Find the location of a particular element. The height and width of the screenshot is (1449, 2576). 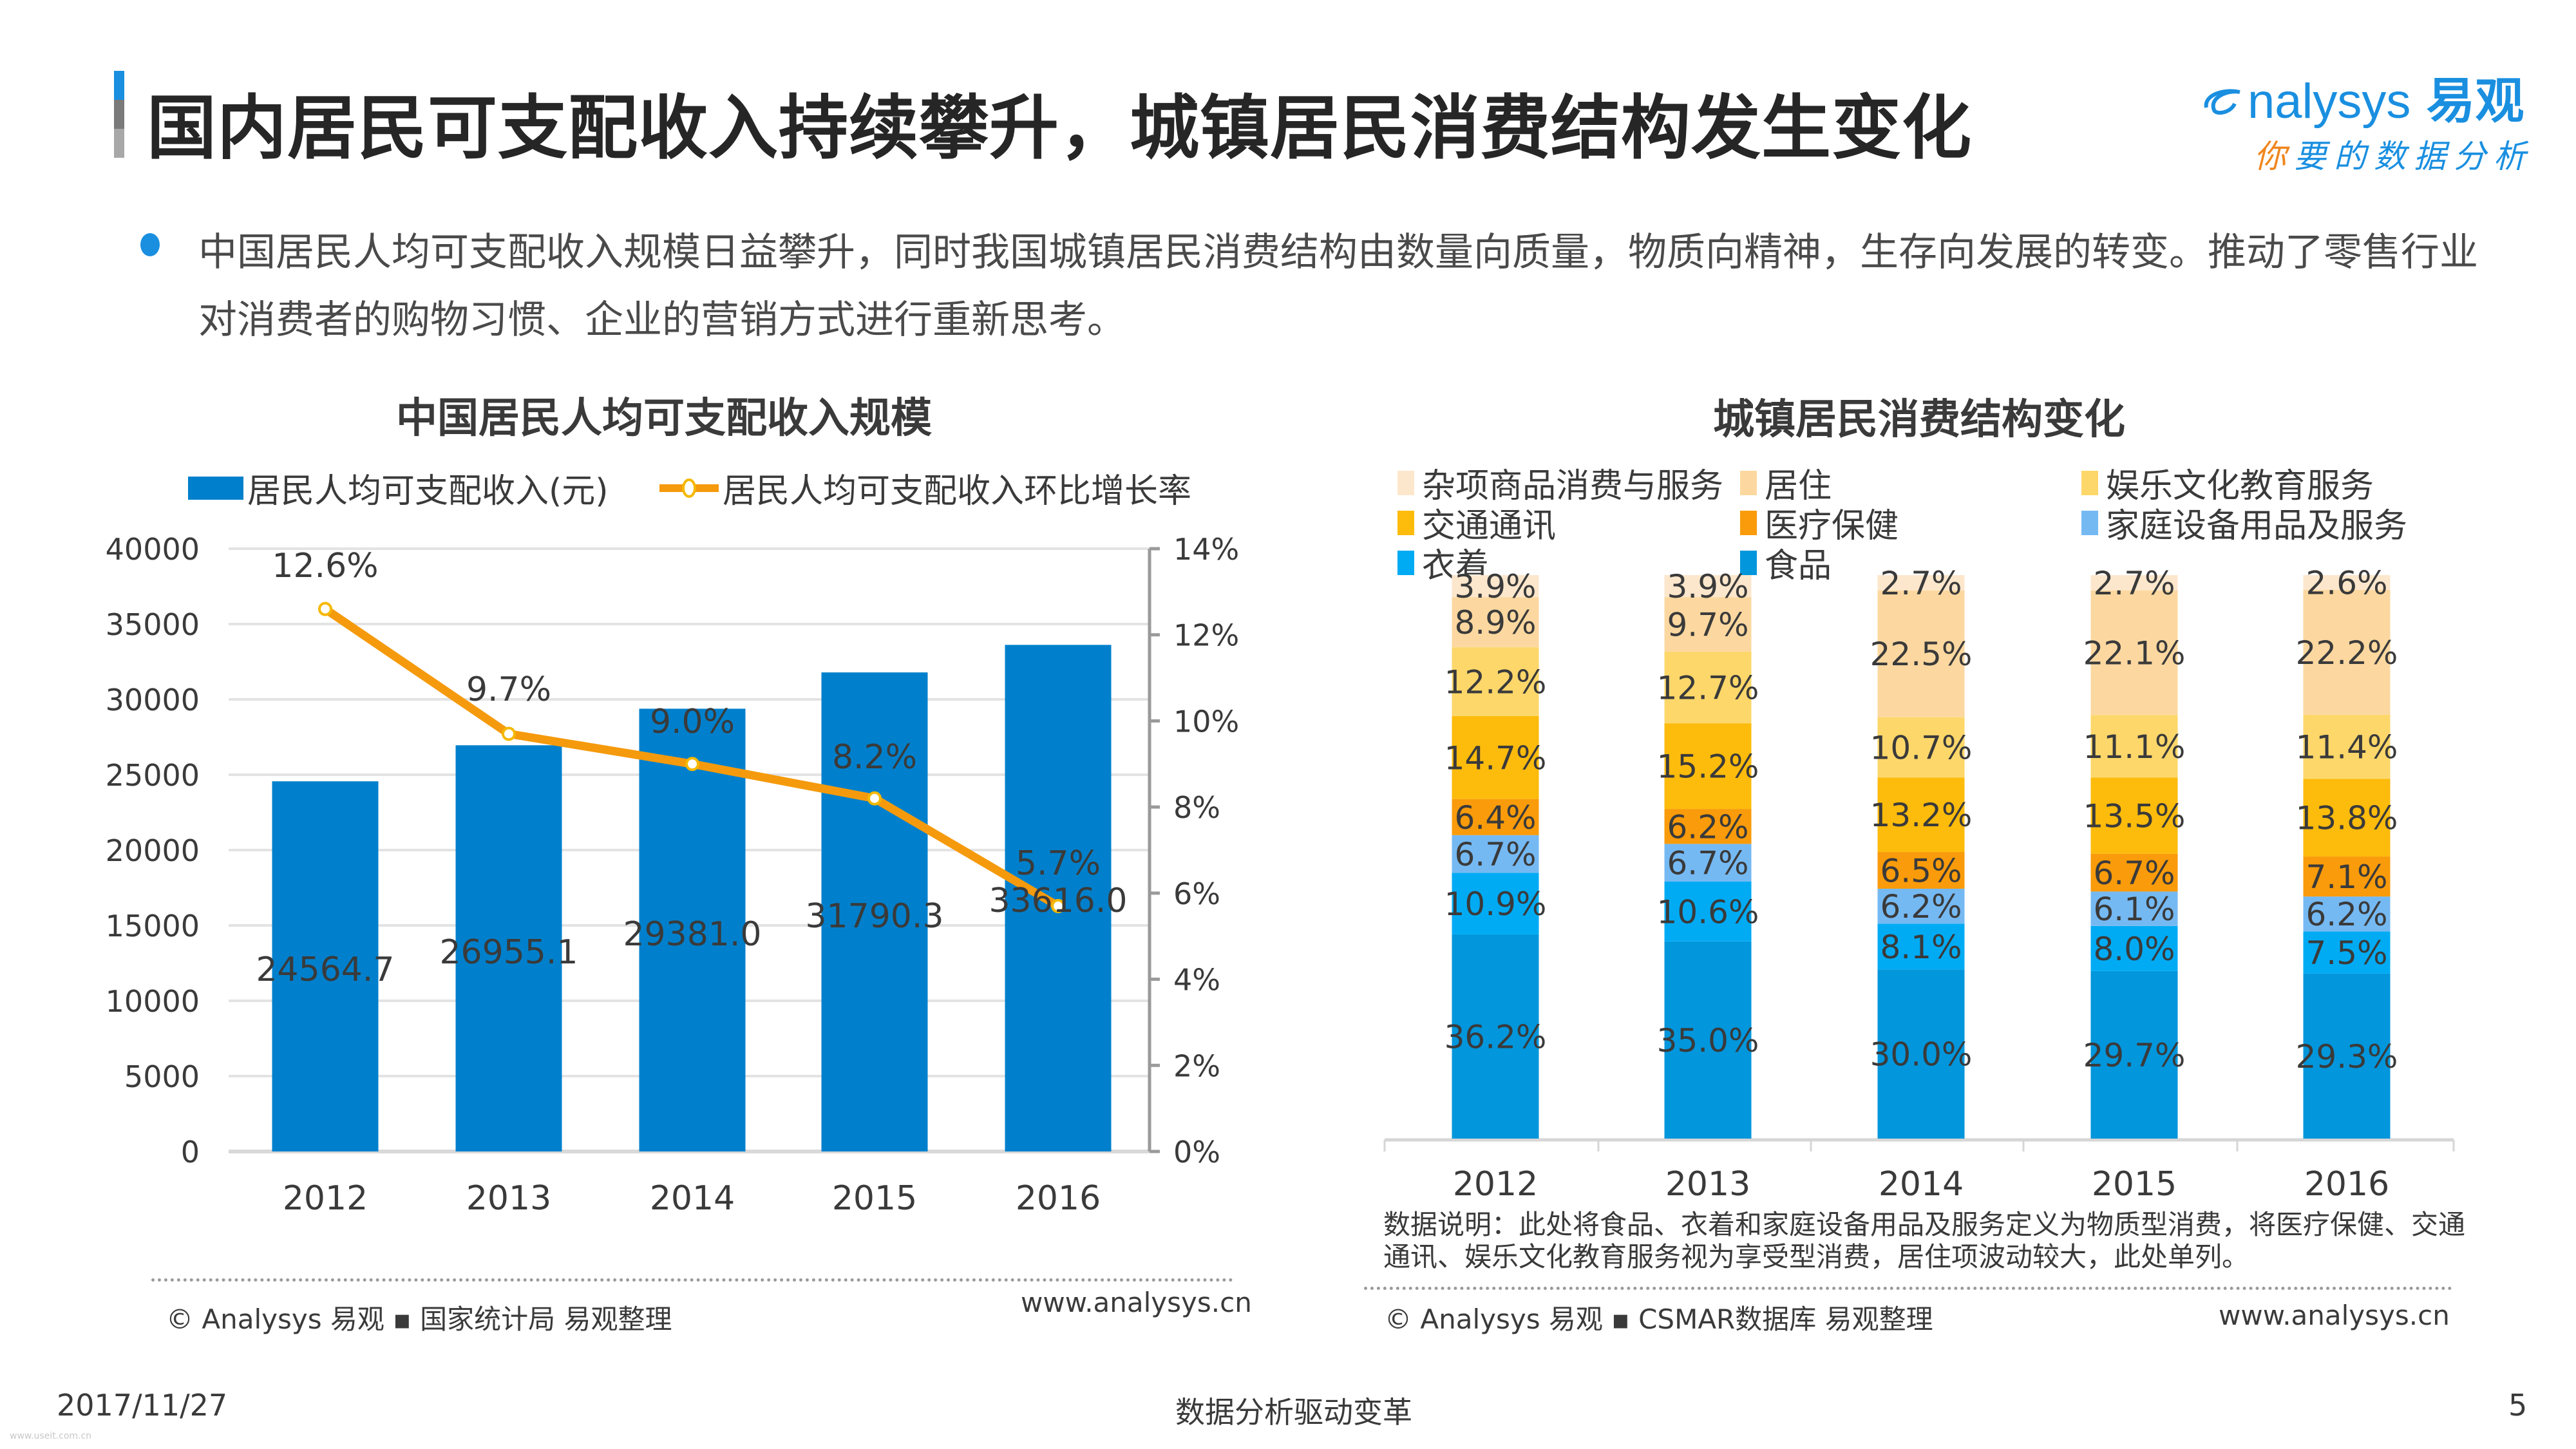

y-tick-left: 30000 is located at coordinates (153, 700).